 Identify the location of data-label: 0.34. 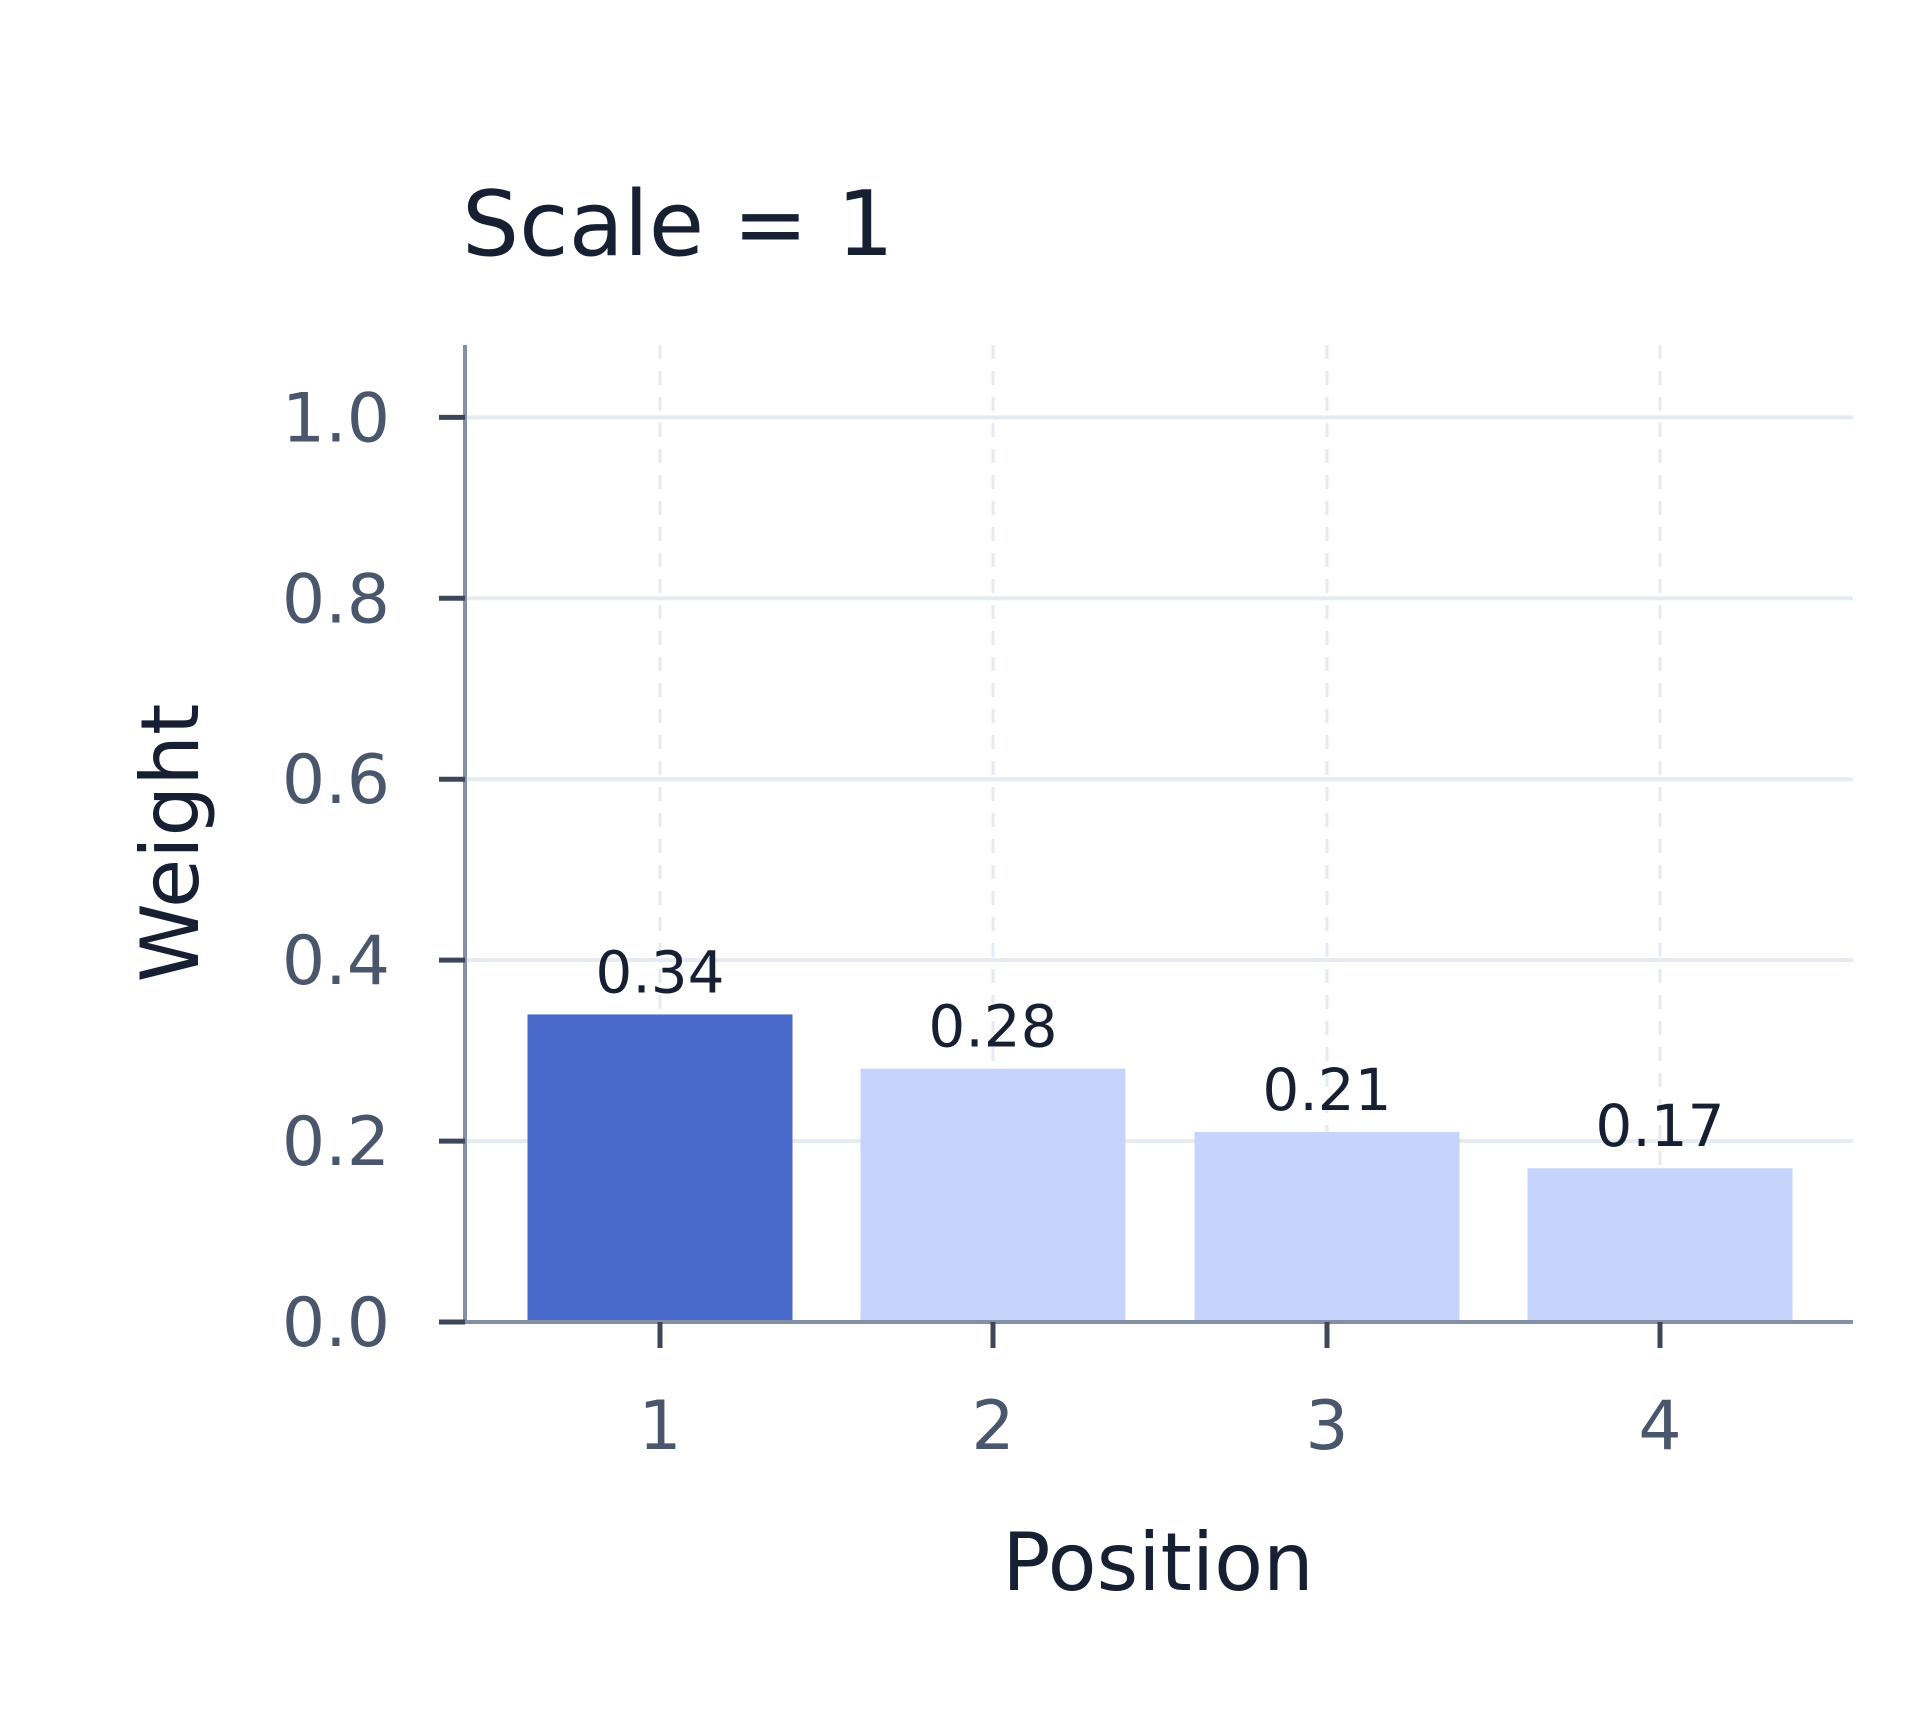
(659, 972).